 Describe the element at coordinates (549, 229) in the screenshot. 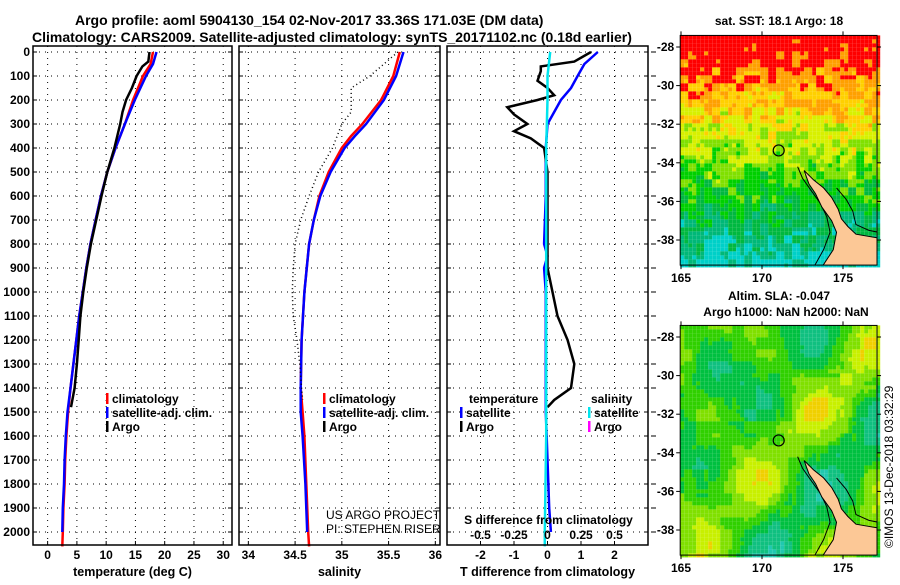

I see `series-t-argo` at that location.